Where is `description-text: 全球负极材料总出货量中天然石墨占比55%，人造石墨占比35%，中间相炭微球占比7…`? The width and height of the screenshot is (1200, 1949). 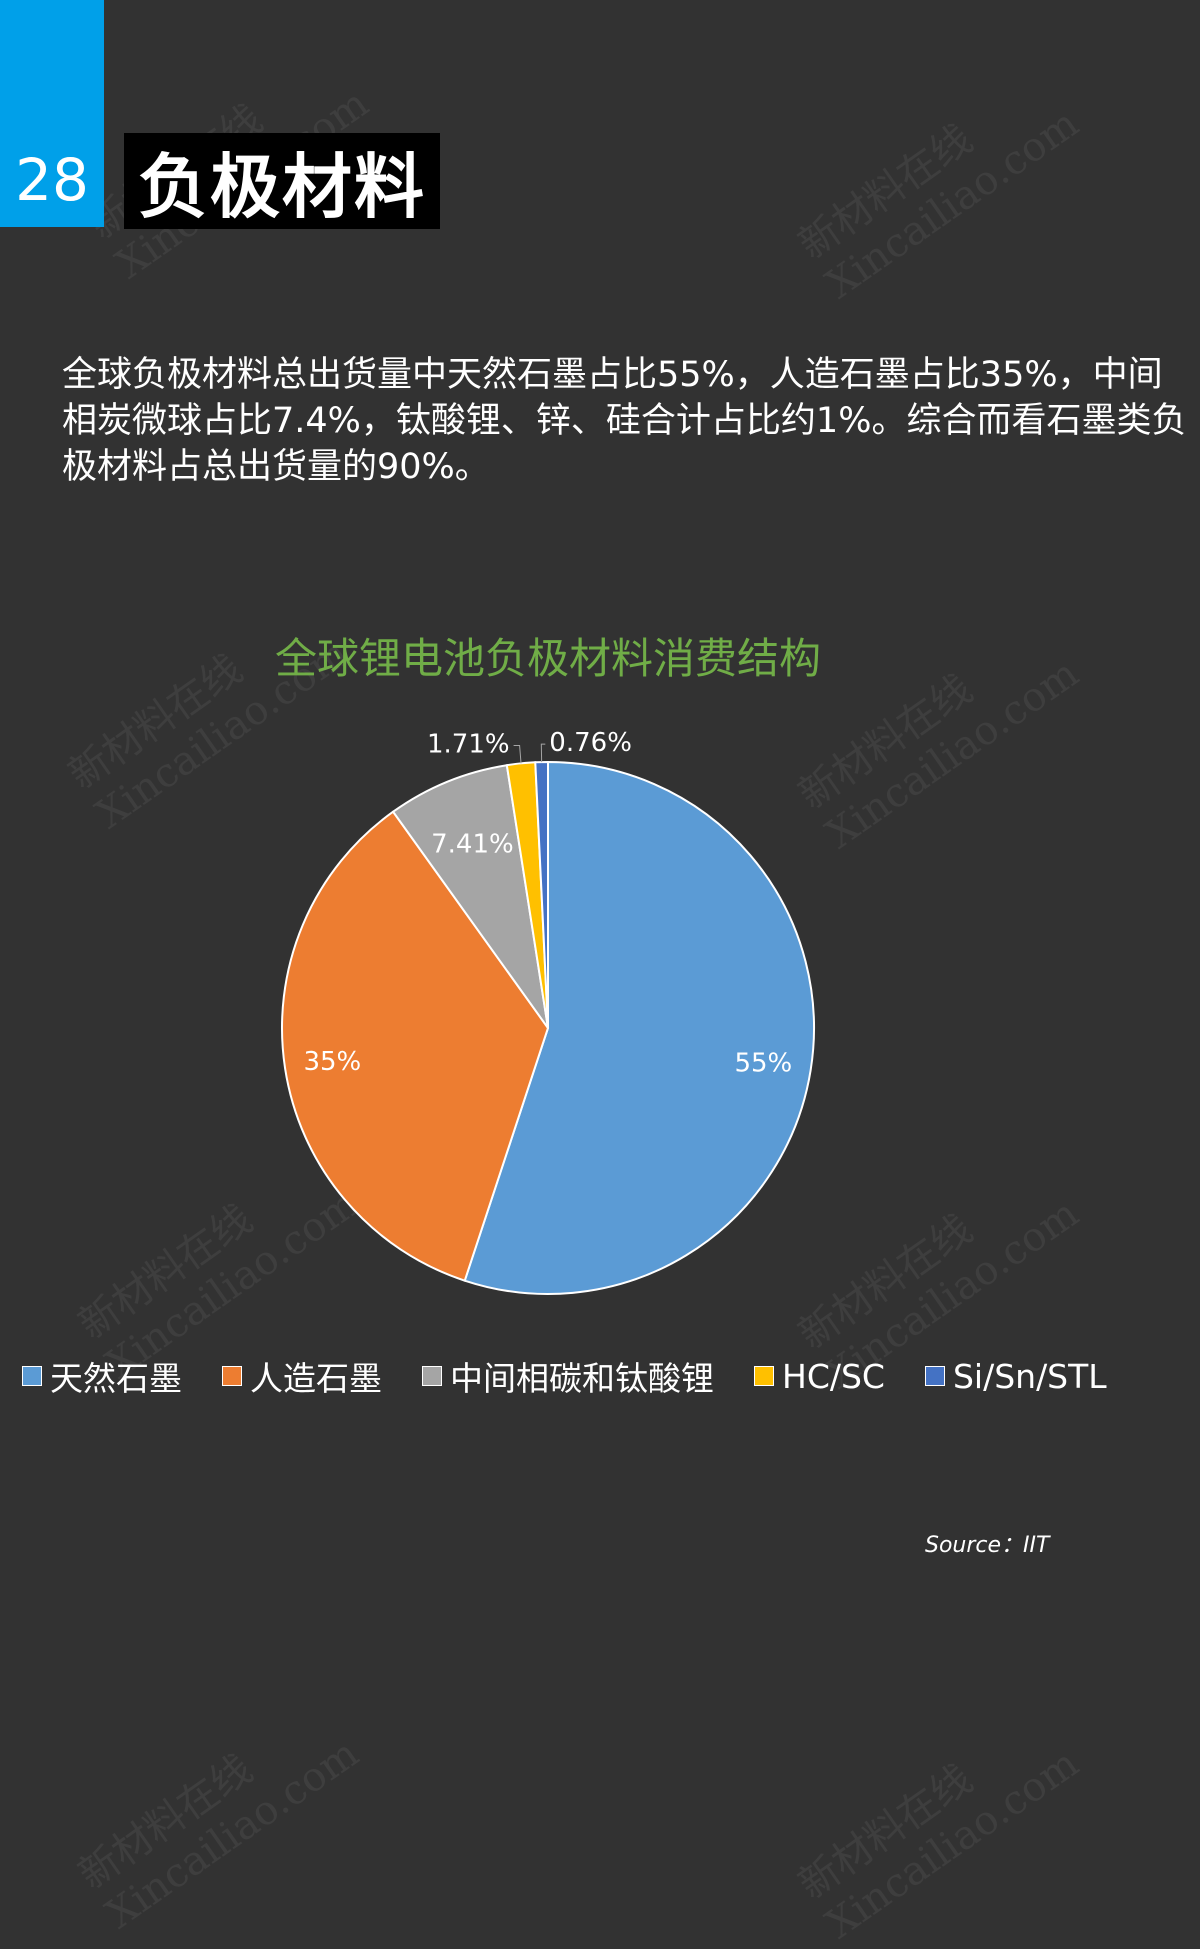 description-text: 全球负极材料总出货量中天然石墨占比55%，人造石墨占比35%，中间相炭微球占比7… is located at coordinates (624, 421).